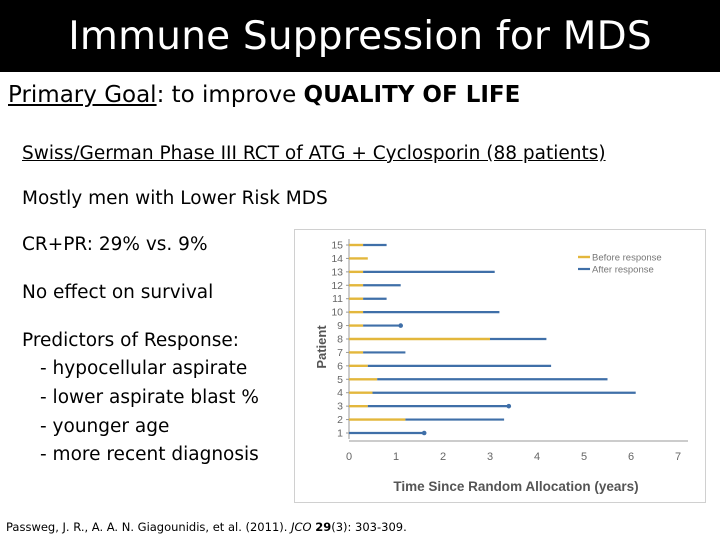 This screenshot has height=540, width=720. What do you see at coordinates (623, 270) in the screenshot?
I see `legend-after-label: After response` at bounding box center [623, 270].